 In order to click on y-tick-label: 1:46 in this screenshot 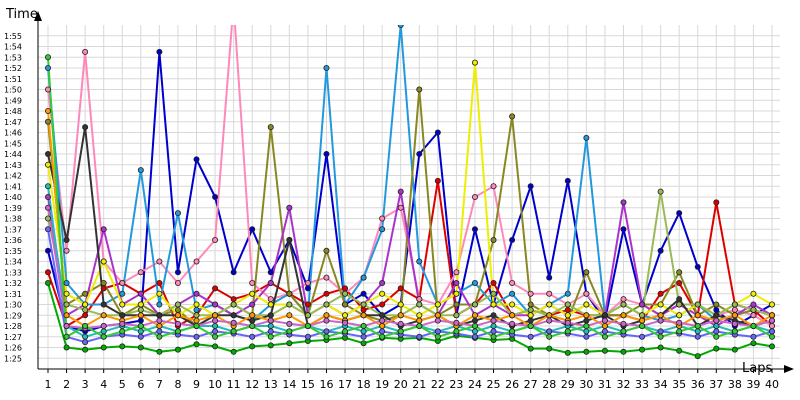, I will do `click(13, 133)`.